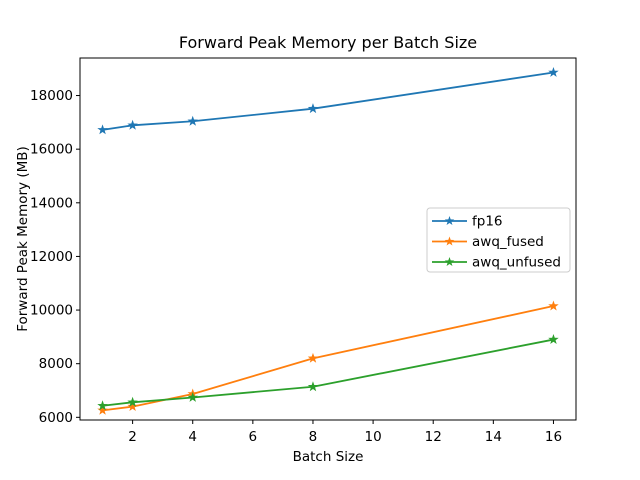  What do you see at coordinates (23, 239) in the screenshot?
I see `y-axis-label: Forward Peak Memory (MB)` at bounding box center [23, 239].